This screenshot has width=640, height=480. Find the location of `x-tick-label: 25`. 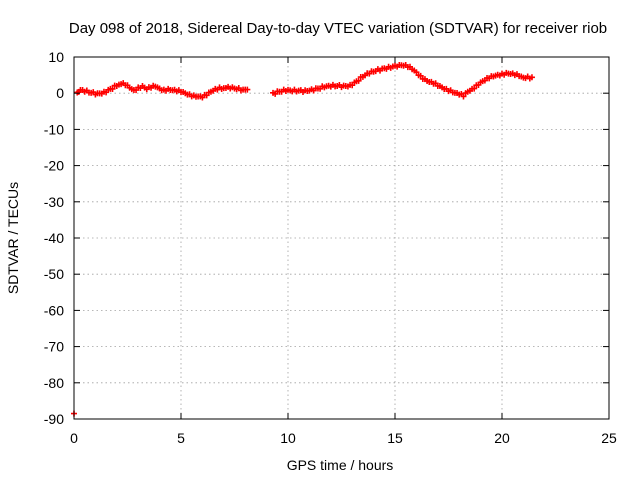

x-tick-label: 25 is located at coordinates (609, 438).